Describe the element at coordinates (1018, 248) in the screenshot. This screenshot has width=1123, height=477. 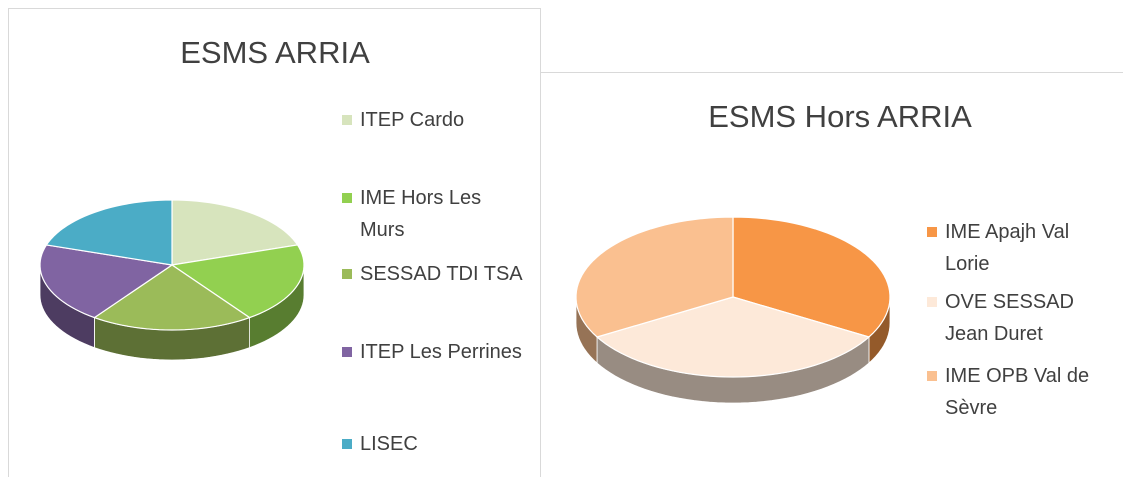
I see `legend-item: IME Apajh Val Lorie` at that location.